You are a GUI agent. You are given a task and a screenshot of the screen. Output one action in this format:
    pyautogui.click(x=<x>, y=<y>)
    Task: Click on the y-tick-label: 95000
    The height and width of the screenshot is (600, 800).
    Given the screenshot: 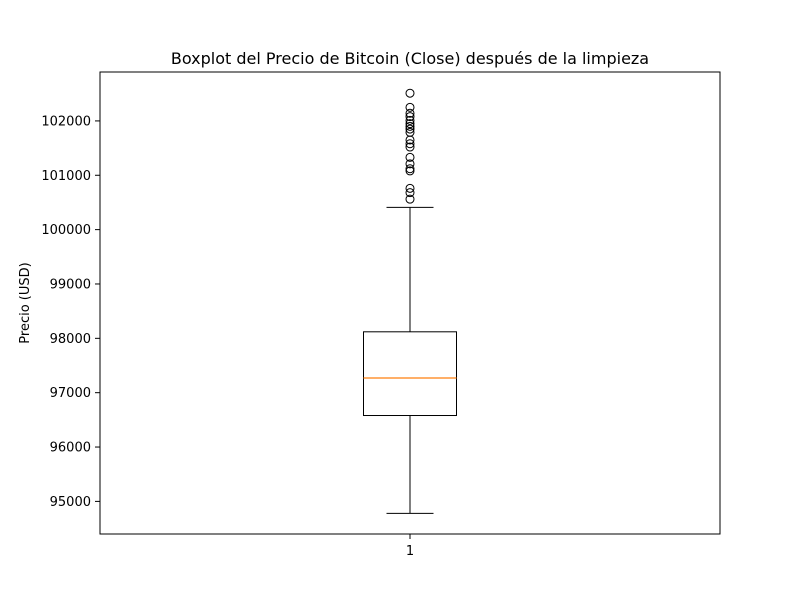 What is the action you would take?
    pyautogui.click(x=70, y=502)
    